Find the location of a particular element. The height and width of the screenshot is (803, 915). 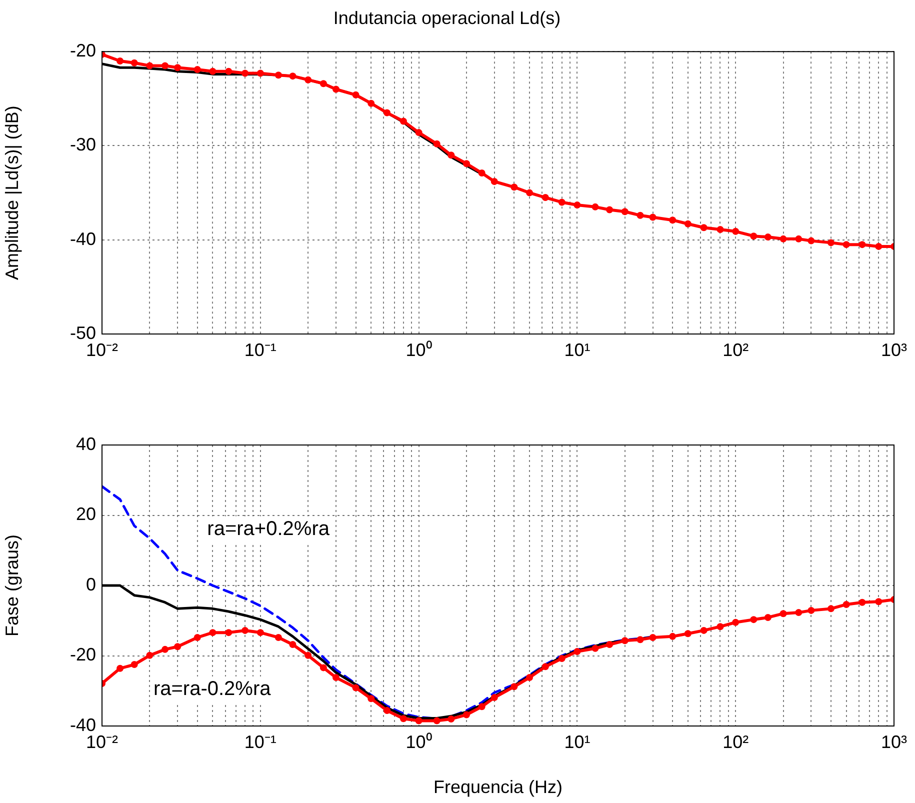

annotation: ra=ra+0.2%ra is located at coordinates (268, 529).